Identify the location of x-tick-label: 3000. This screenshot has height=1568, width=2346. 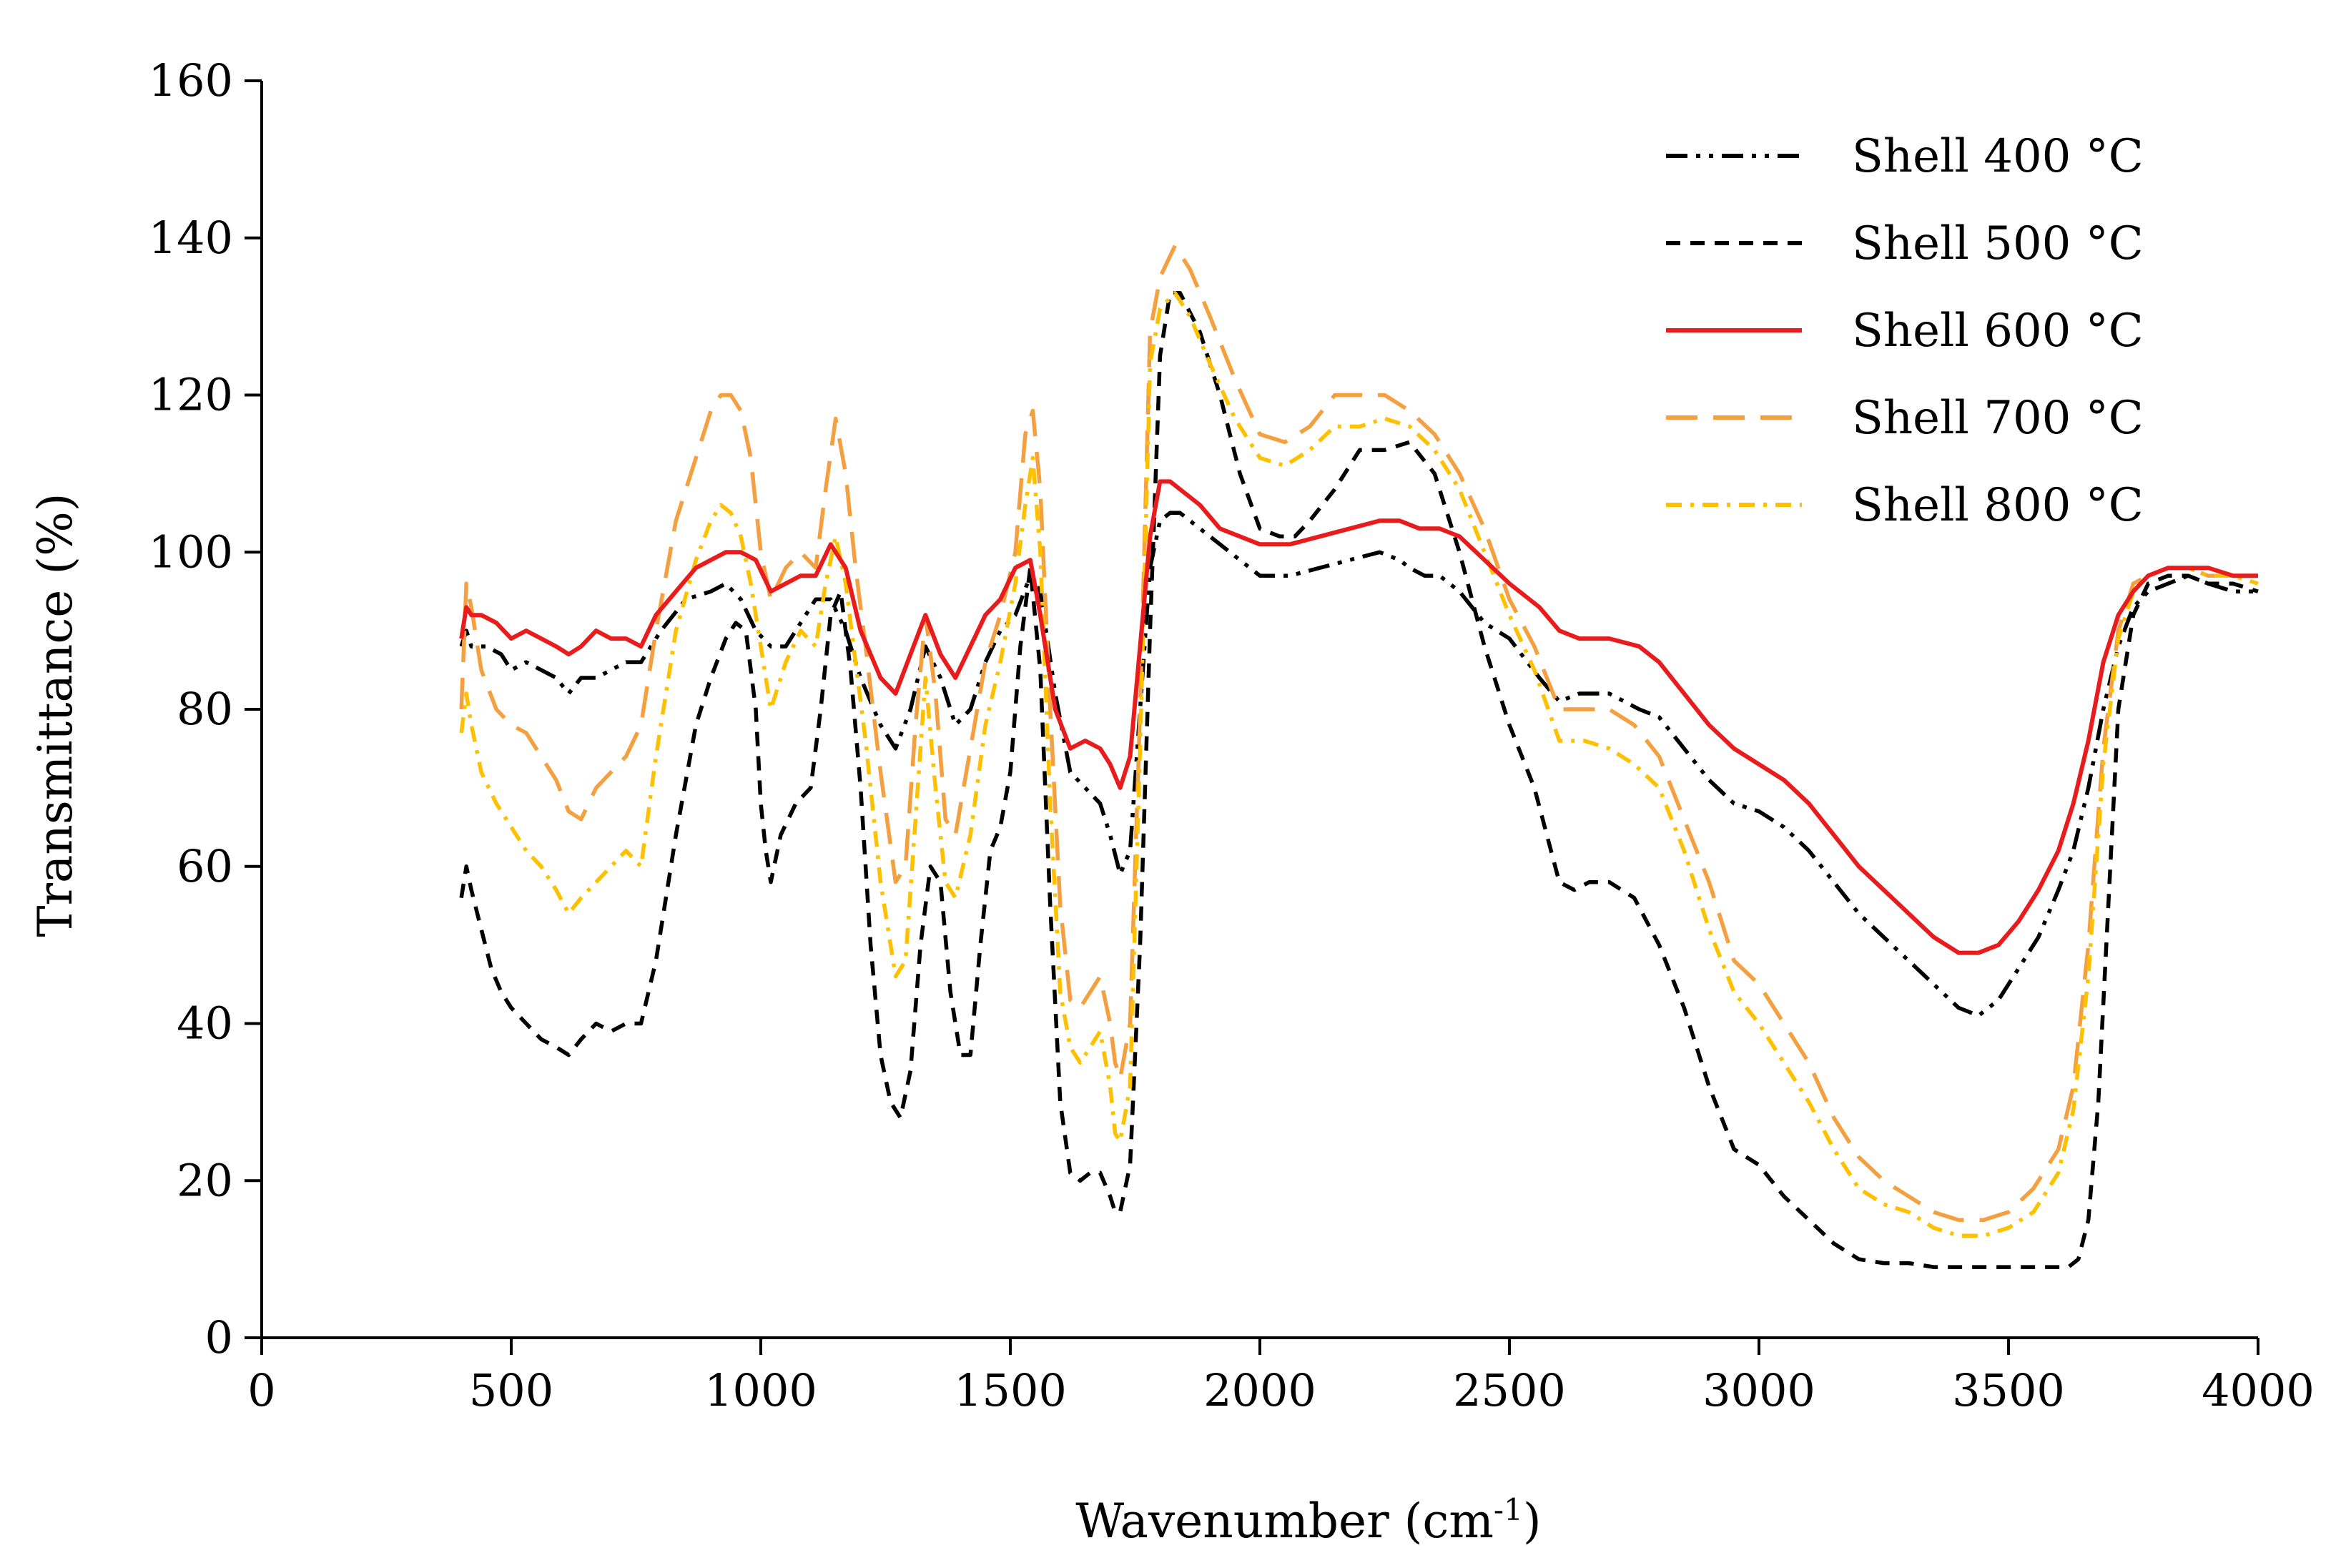
(1758, 1390).